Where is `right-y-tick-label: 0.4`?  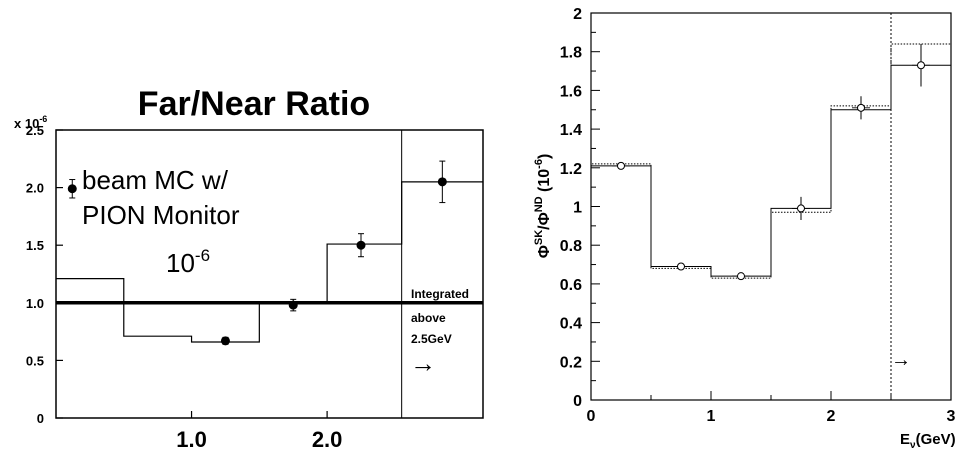 right-y-tick-label: 0.4 is located at coordinates (571, 324).